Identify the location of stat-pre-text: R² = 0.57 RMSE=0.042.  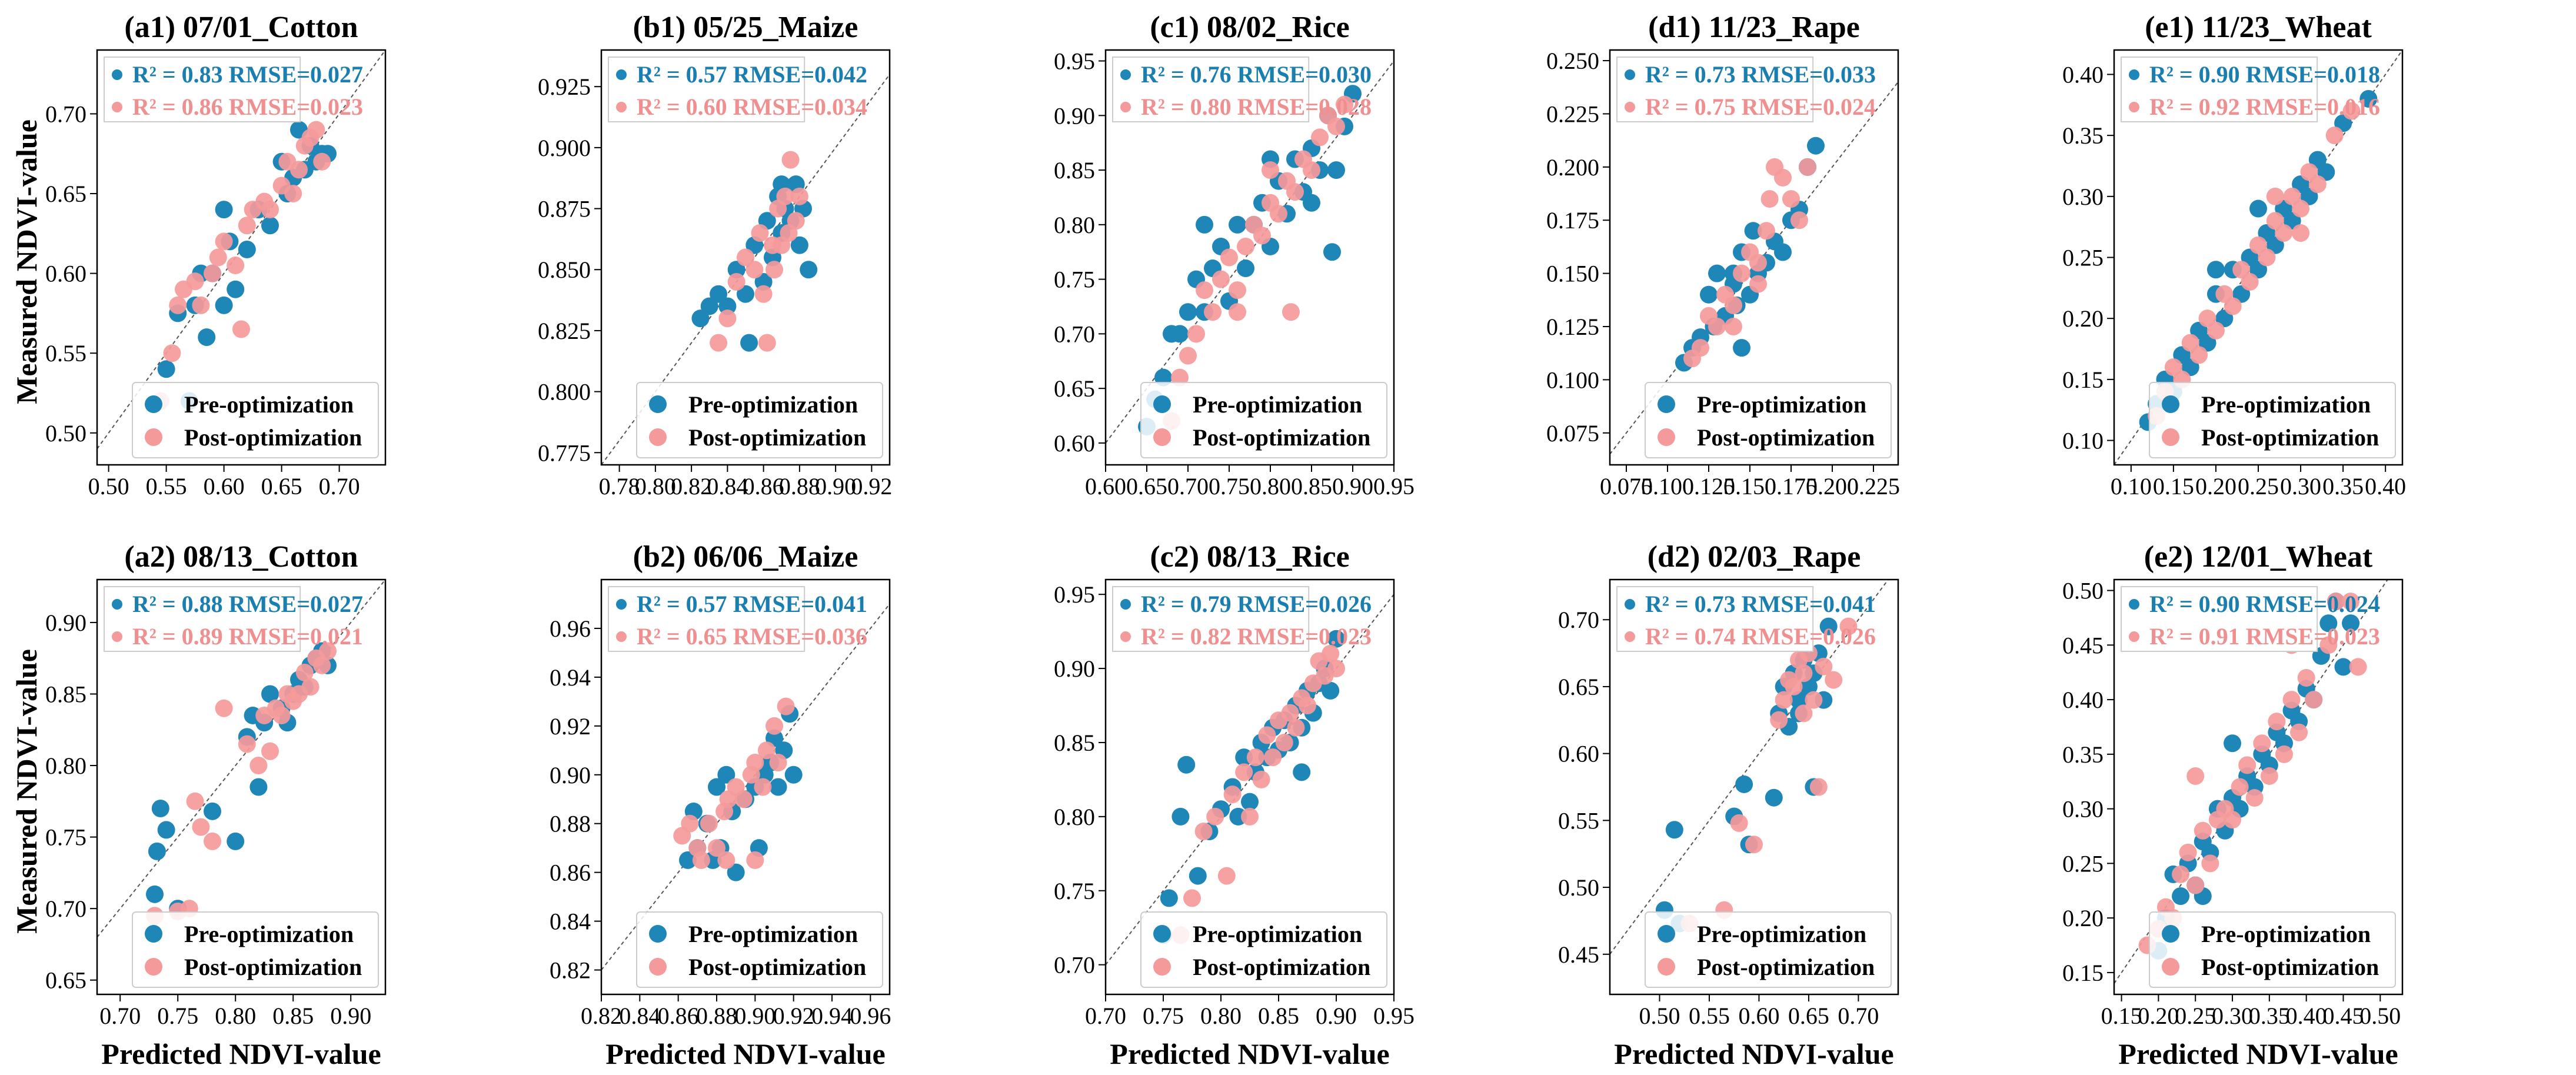
(752, 74).